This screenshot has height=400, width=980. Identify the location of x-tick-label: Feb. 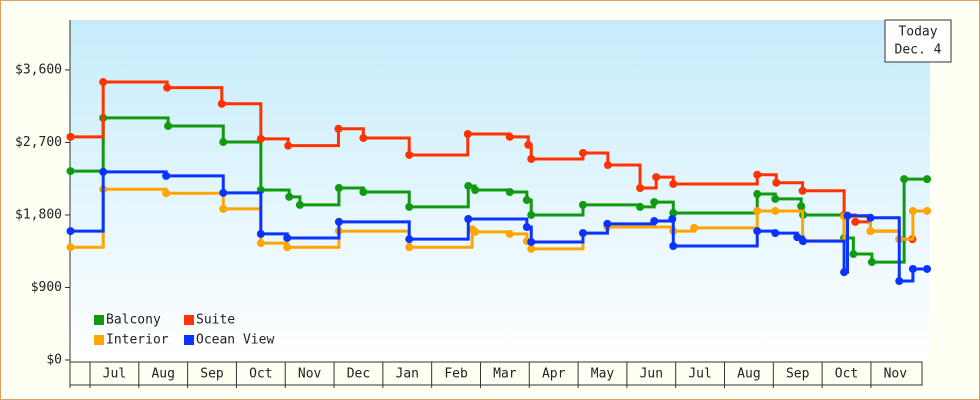
(456, 374).